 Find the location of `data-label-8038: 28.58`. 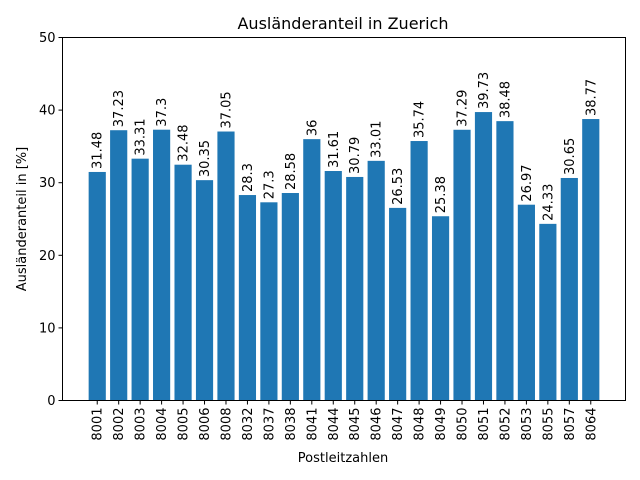

data-label-8038: 28.58 is located at coordinates (291, 171).